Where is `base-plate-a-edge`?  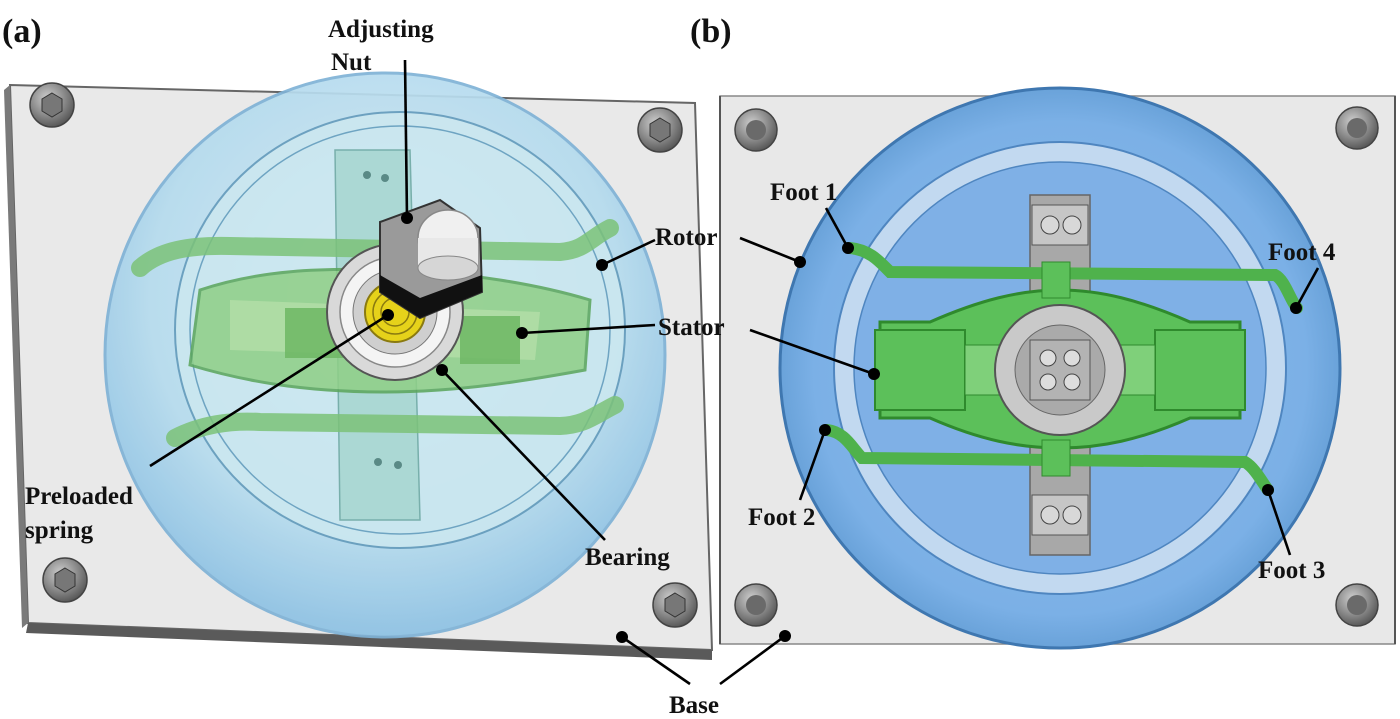
base-plate-a-edge is located at coordinates (369, 641).